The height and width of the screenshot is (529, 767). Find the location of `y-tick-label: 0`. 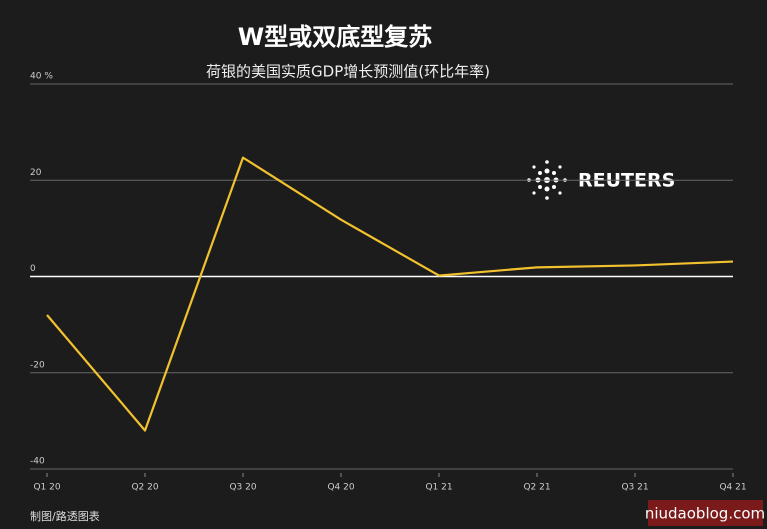

y-tick-label: 0 is located at coordinates (33, 269).